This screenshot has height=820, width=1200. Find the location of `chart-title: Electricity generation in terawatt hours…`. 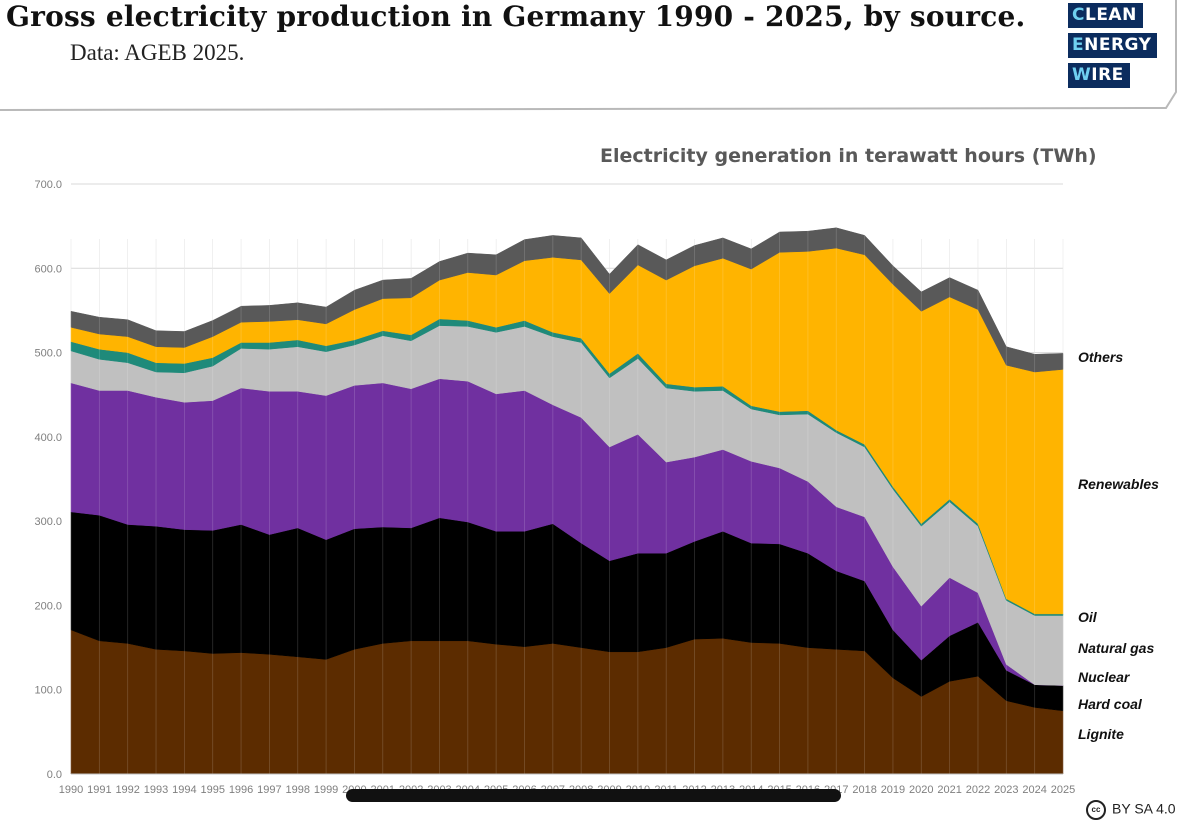

chart-title: Electricity generation in terawatt hours… is located at coordinates (848, 156).